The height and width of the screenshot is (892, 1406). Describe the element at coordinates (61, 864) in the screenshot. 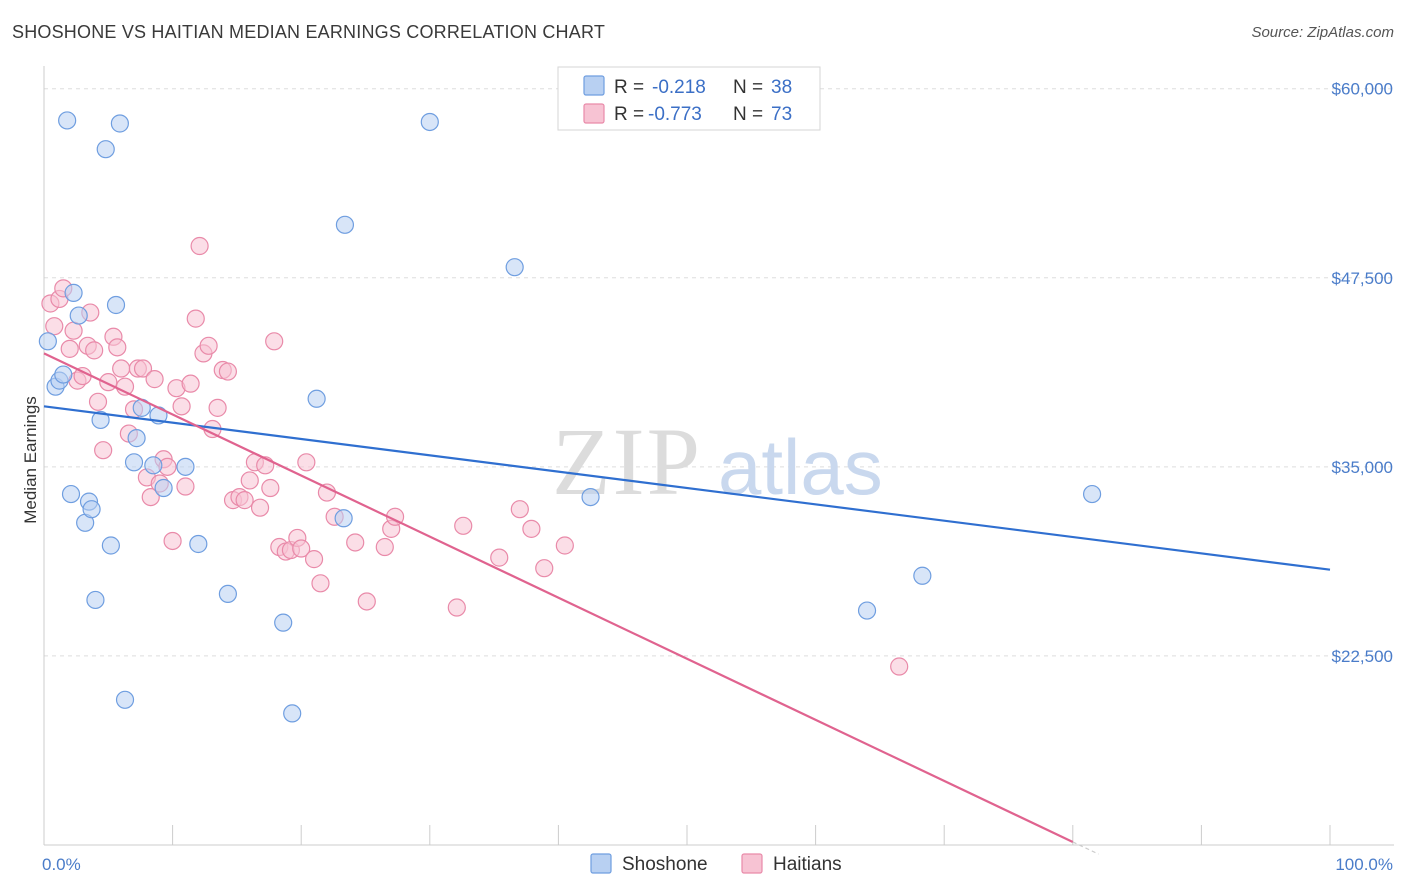

I see `x-tick-label: 0.0%` at that location.